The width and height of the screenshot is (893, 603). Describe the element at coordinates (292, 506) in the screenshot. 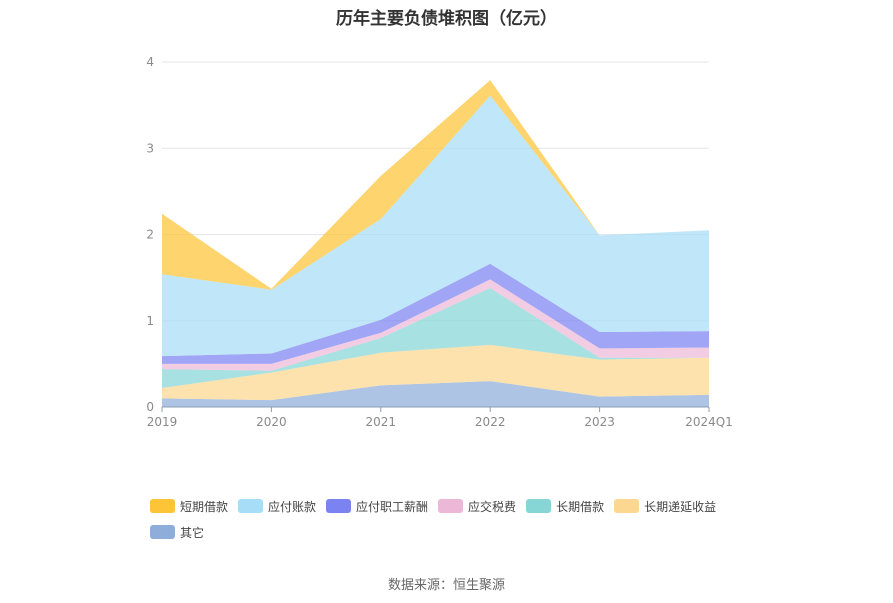

I see `legend-label: 应付账款` at that location.